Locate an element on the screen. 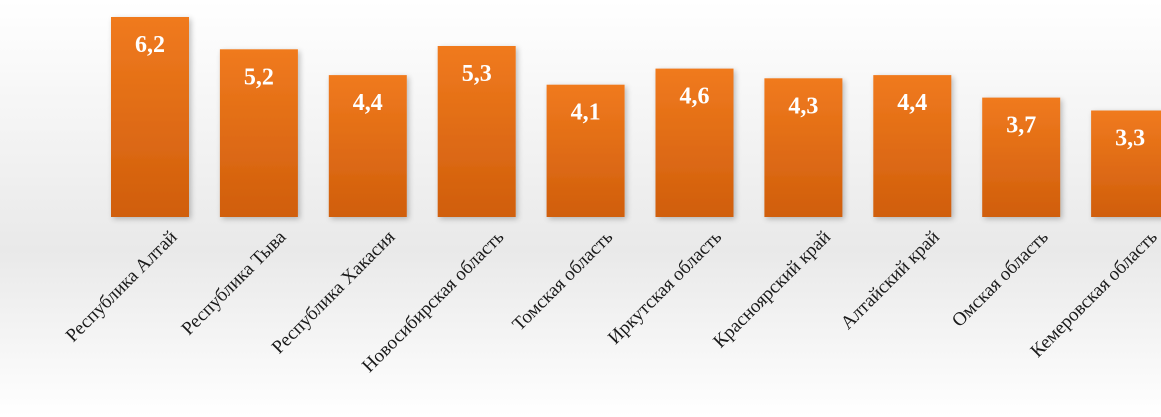 The image size is (1161, 417). data-label-6: 4,6 is located at coordinates (695, 97).